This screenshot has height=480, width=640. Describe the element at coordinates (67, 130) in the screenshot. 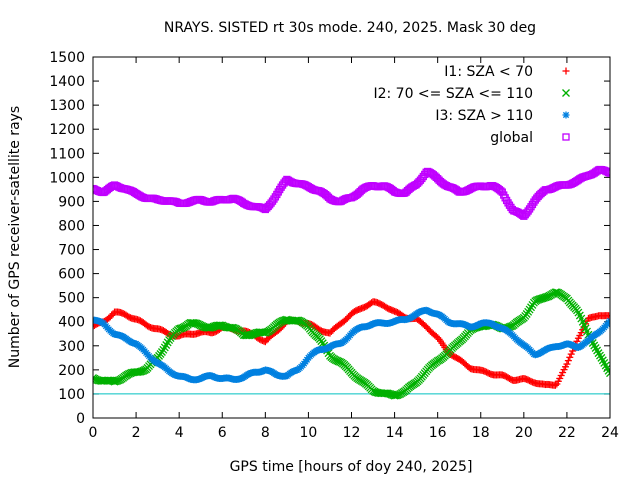

I see `y-tick-label: 1200` at that location.